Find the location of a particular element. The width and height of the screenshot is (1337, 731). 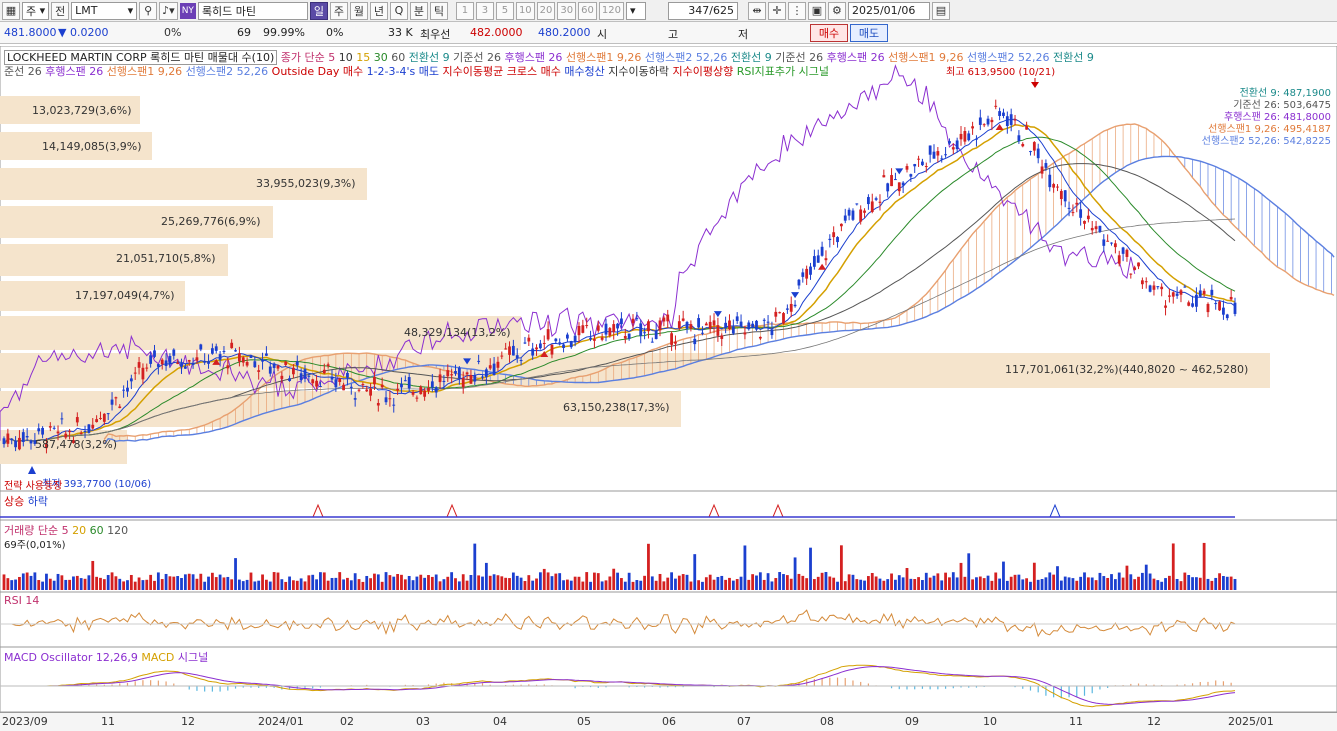

legend-ichi-3: 후행스팬 26 is located at coordinates (533, 57).